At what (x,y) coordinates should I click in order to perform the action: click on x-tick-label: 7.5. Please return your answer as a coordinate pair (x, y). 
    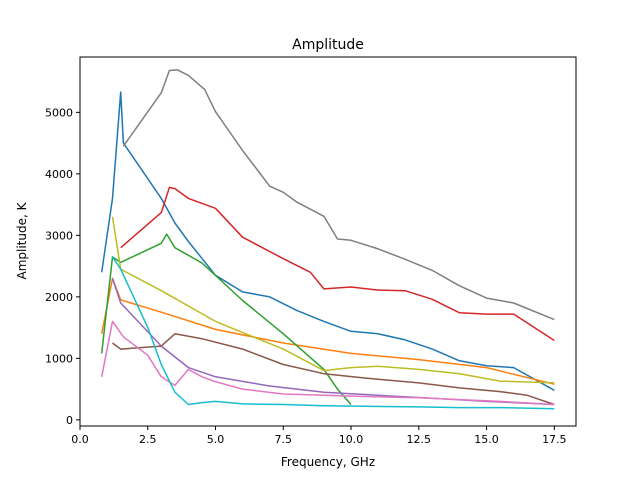
    Looking at the image, I should click on (284, 439).